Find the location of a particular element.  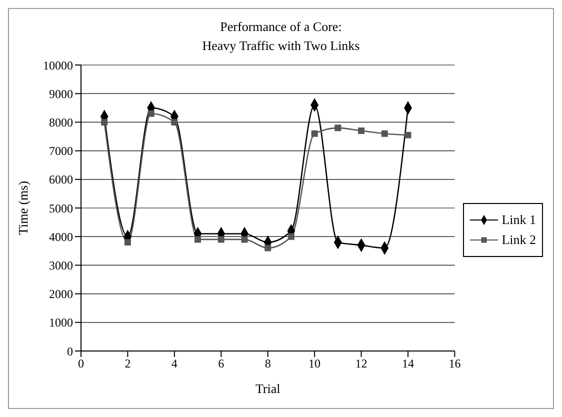

y-tick-label: 1000 is located at coordinates (61, 323).